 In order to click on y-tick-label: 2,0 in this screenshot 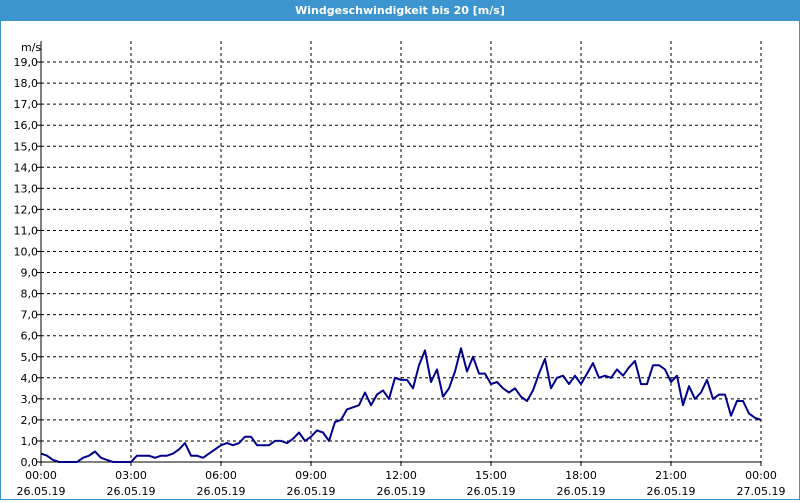, I will do `click(30, 420)`.